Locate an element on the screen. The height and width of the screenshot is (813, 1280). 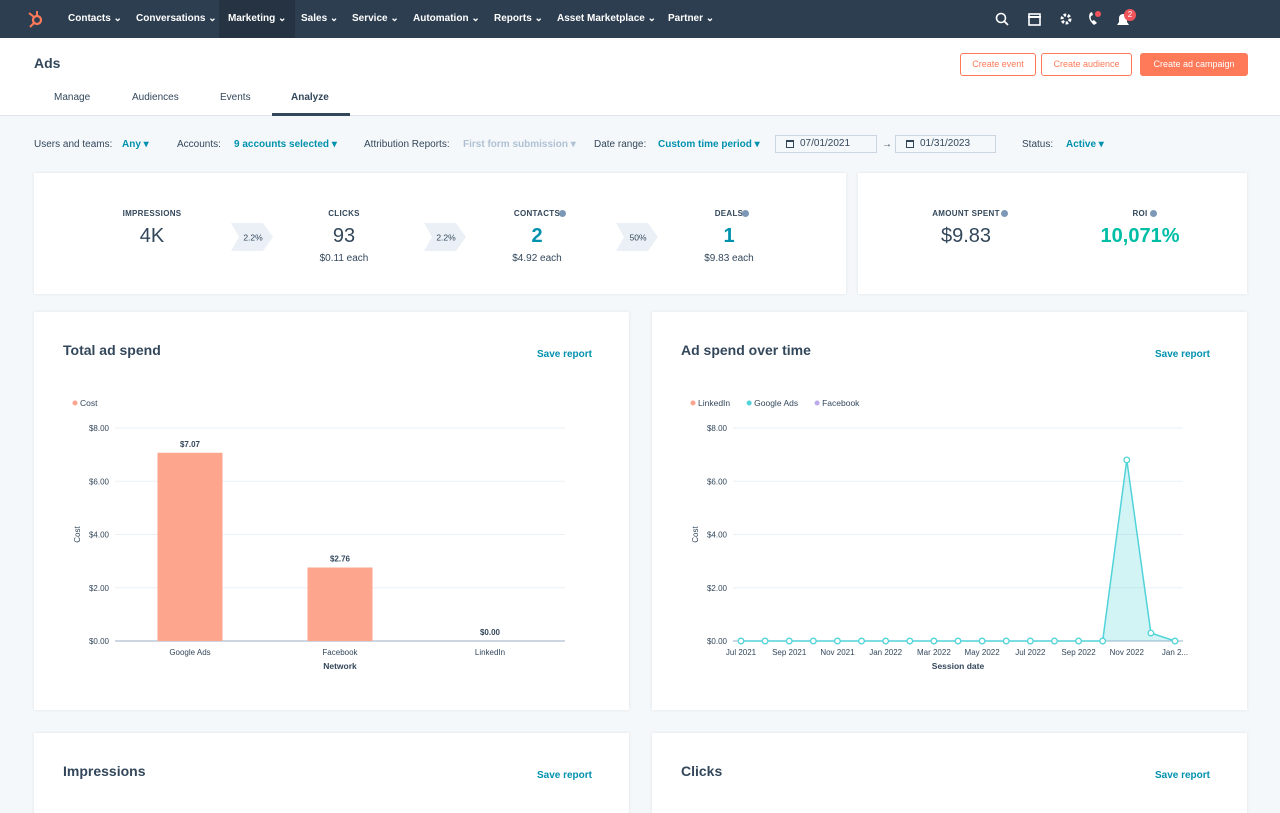
nav-item: Automation ⌄ is located at coordinates (446, 18).